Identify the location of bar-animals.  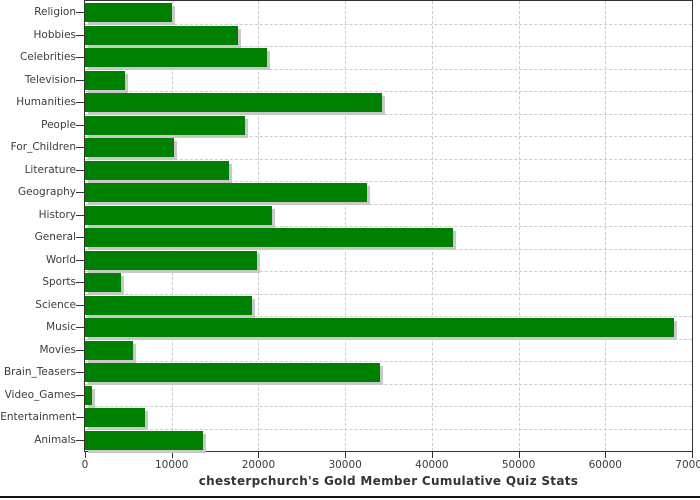
(144, 440).